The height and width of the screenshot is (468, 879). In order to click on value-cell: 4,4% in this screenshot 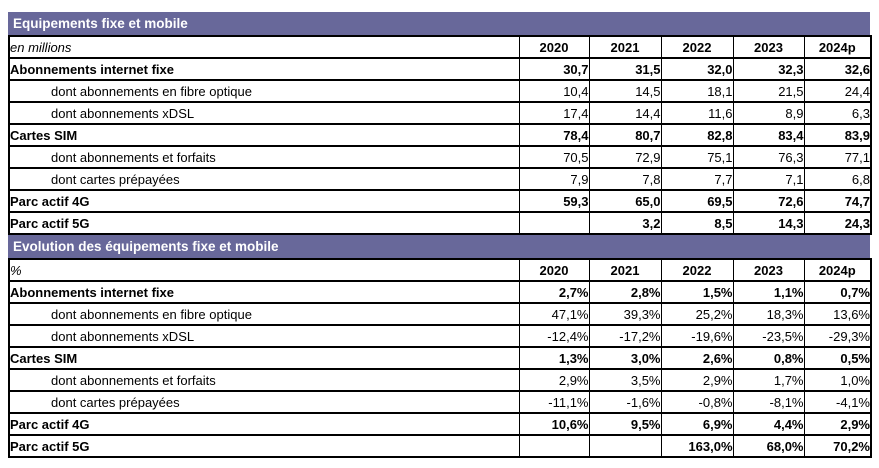, I will do `click(768, 424)`.